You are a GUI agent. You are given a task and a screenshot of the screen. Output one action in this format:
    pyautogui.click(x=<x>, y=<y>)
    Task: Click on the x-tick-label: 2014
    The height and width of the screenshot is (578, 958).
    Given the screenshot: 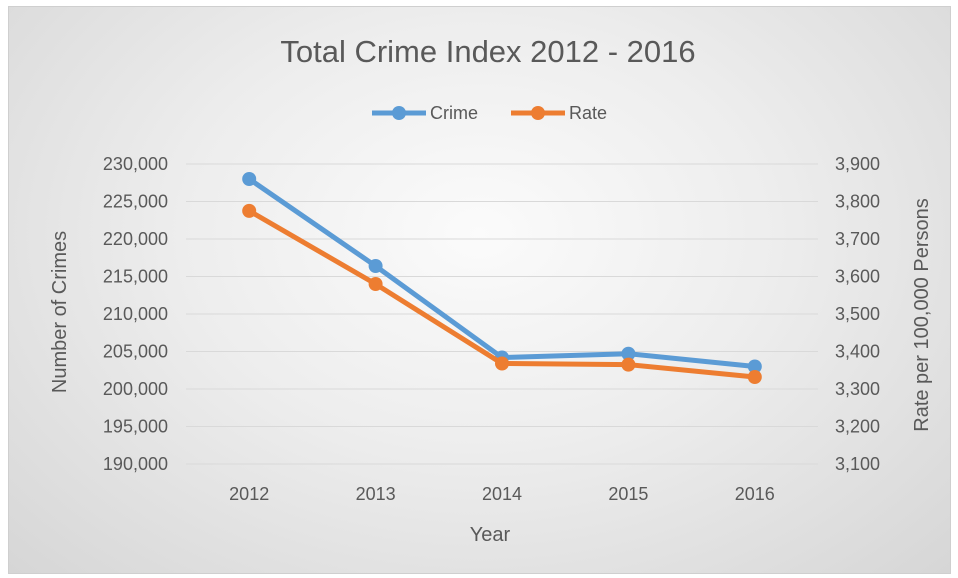 What is the action you would take?
    pyautogui.click(x=502, y=494)
    